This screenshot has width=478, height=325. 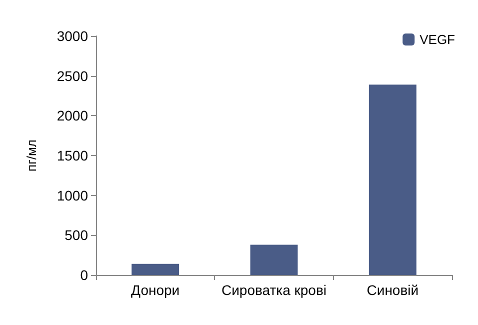 What do you see at coordinates (392, 290) in the screenshot?
I see `x-tick-label: Синовій` at bounding box center [392, 290].